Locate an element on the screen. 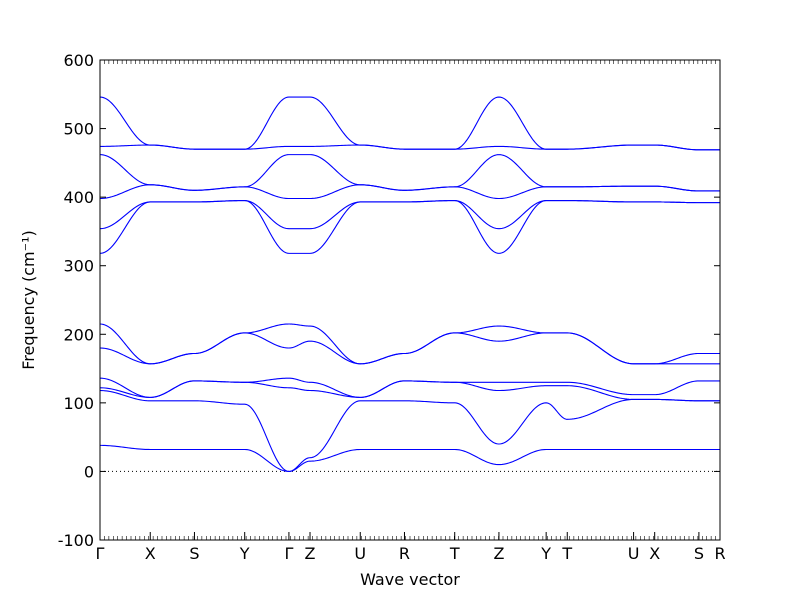 This screenshot has width=800, height=600. x-axis-title: Wave vector is located at coordinates (410, 579).